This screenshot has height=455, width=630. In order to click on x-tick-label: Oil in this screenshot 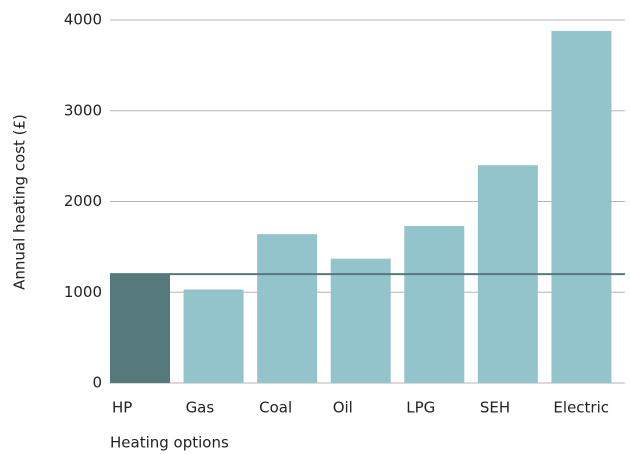, I will do `click(343, 408)`.